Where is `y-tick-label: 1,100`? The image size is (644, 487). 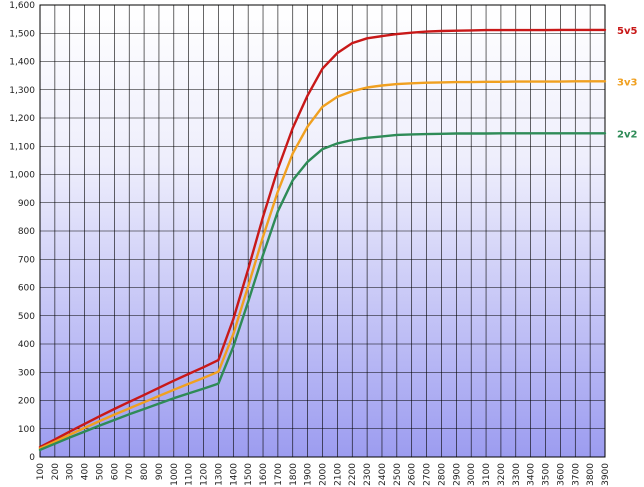 y-tick-label: 1,100 is located at coordinates (22, 147).